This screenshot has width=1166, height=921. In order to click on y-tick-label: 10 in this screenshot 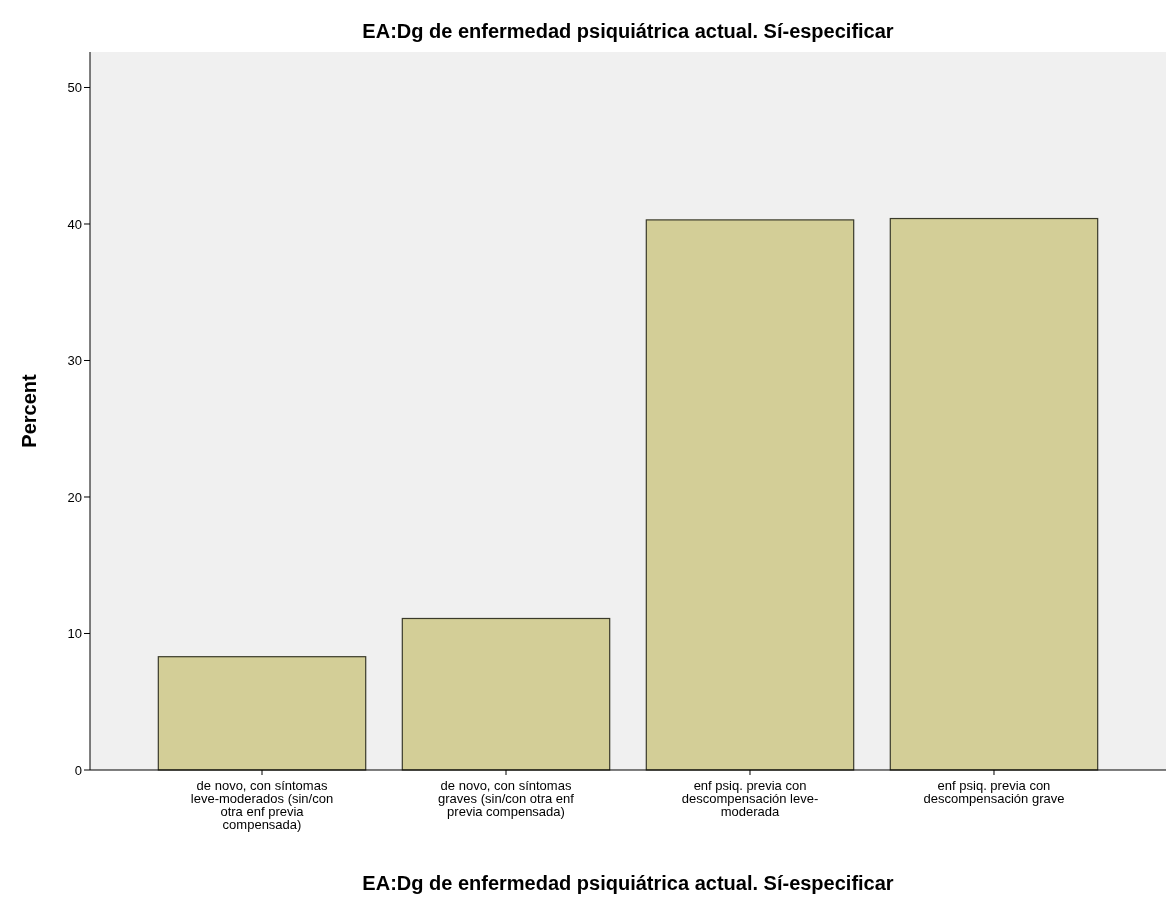, I will do `click(74, 634)`.